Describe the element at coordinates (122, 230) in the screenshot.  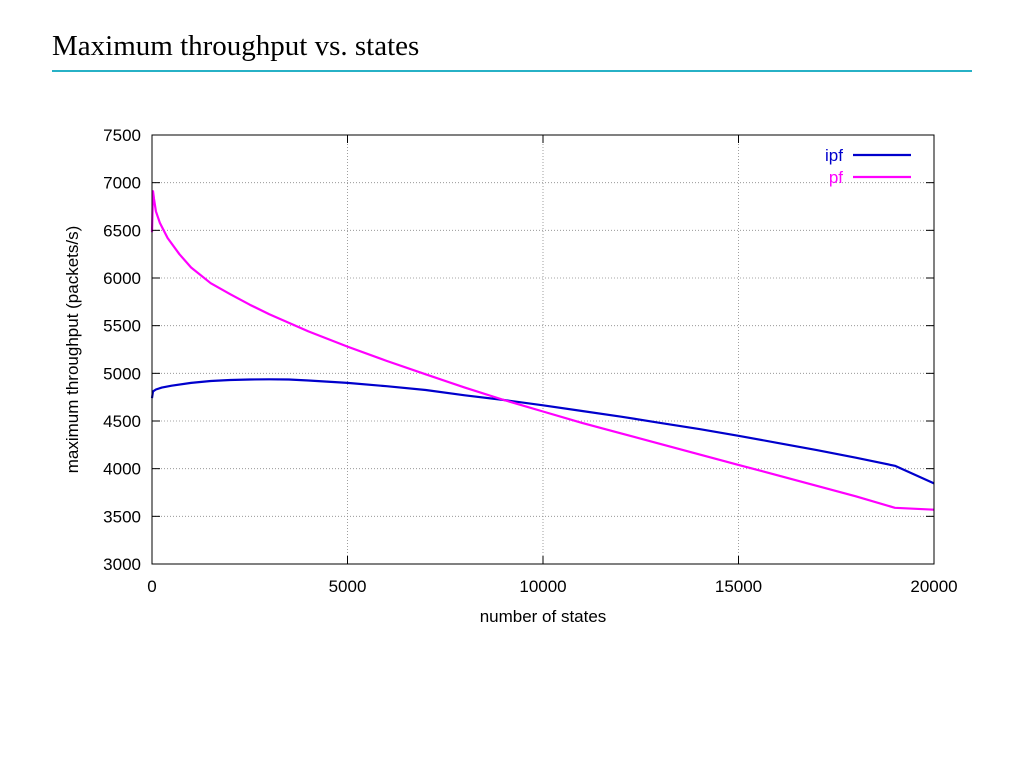
I see `y-tick-label: 6500` at that location.